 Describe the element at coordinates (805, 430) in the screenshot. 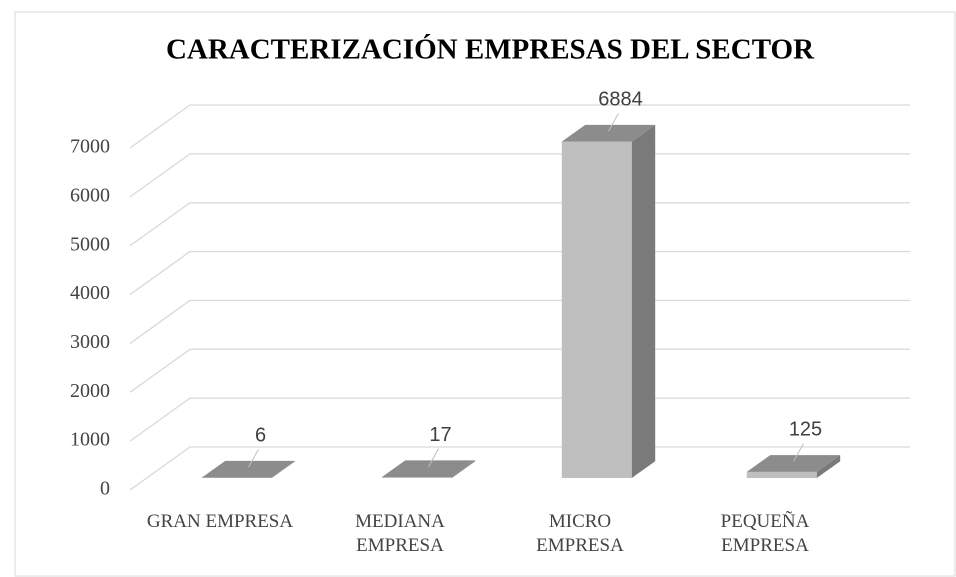

I see `data-label: 125` at that location.